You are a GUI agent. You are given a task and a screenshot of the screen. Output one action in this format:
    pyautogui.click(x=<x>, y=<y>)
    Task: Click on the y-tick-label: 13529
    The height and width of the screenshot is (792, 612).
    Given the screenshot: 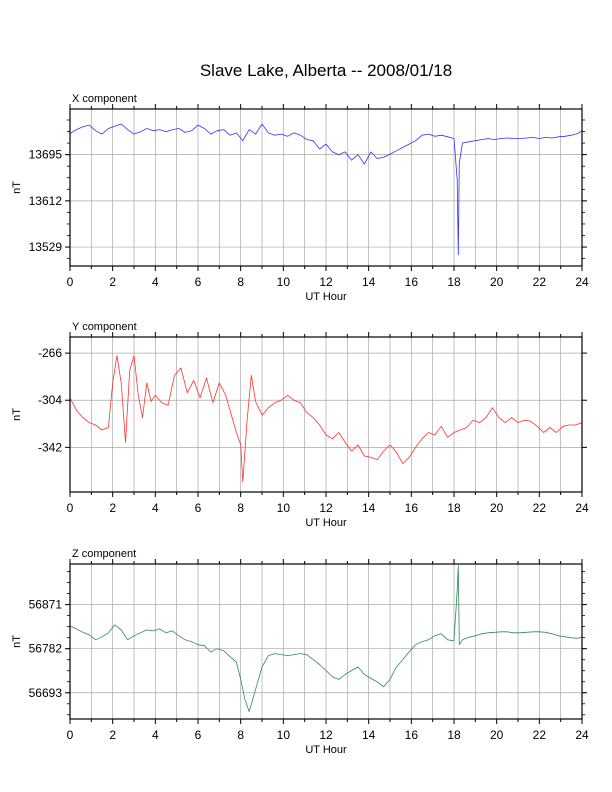 What is the action you would take?
    pyautogui.click(x=46, y=247)
    